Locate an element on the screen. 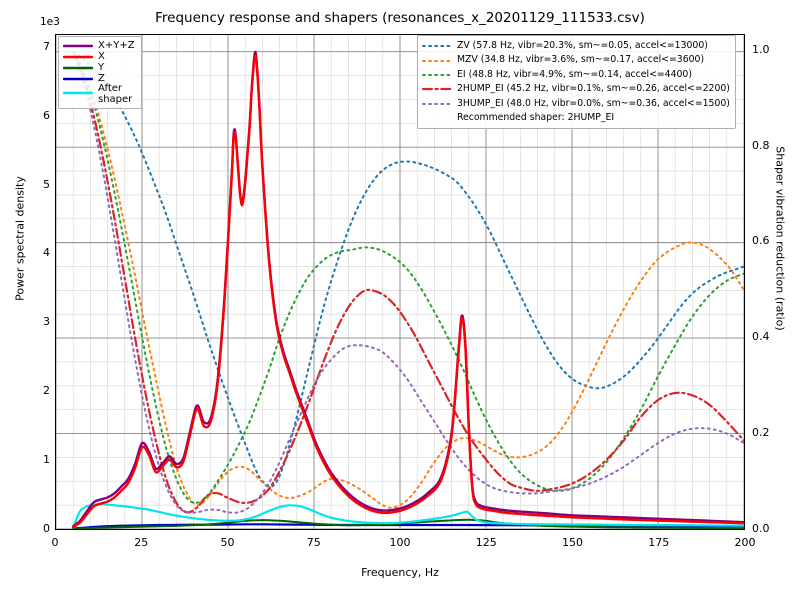 This screenshot has width=800, height=600. legend-item-x: X is located at coordinates (99, 56).